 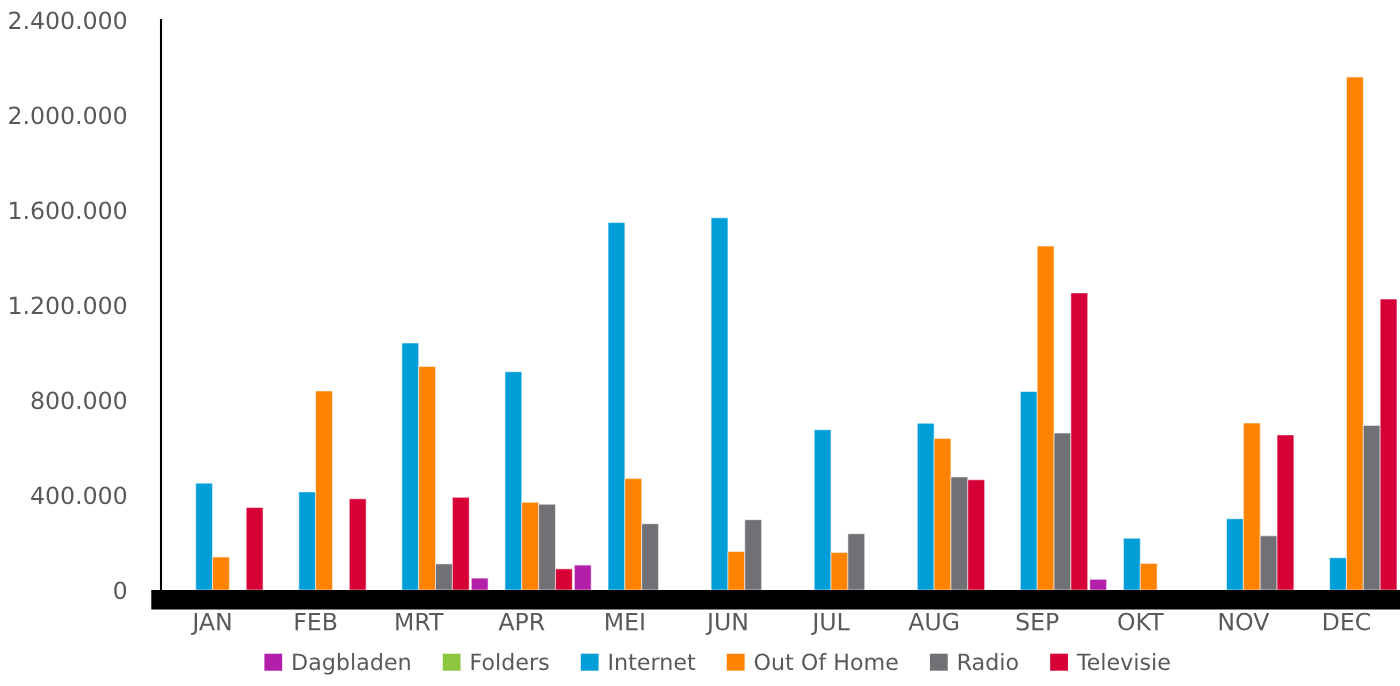 What do you see at coordinates (652, 662) in the screenshot?
I see `legend-label: Internet` at bounding box center [652, 662].